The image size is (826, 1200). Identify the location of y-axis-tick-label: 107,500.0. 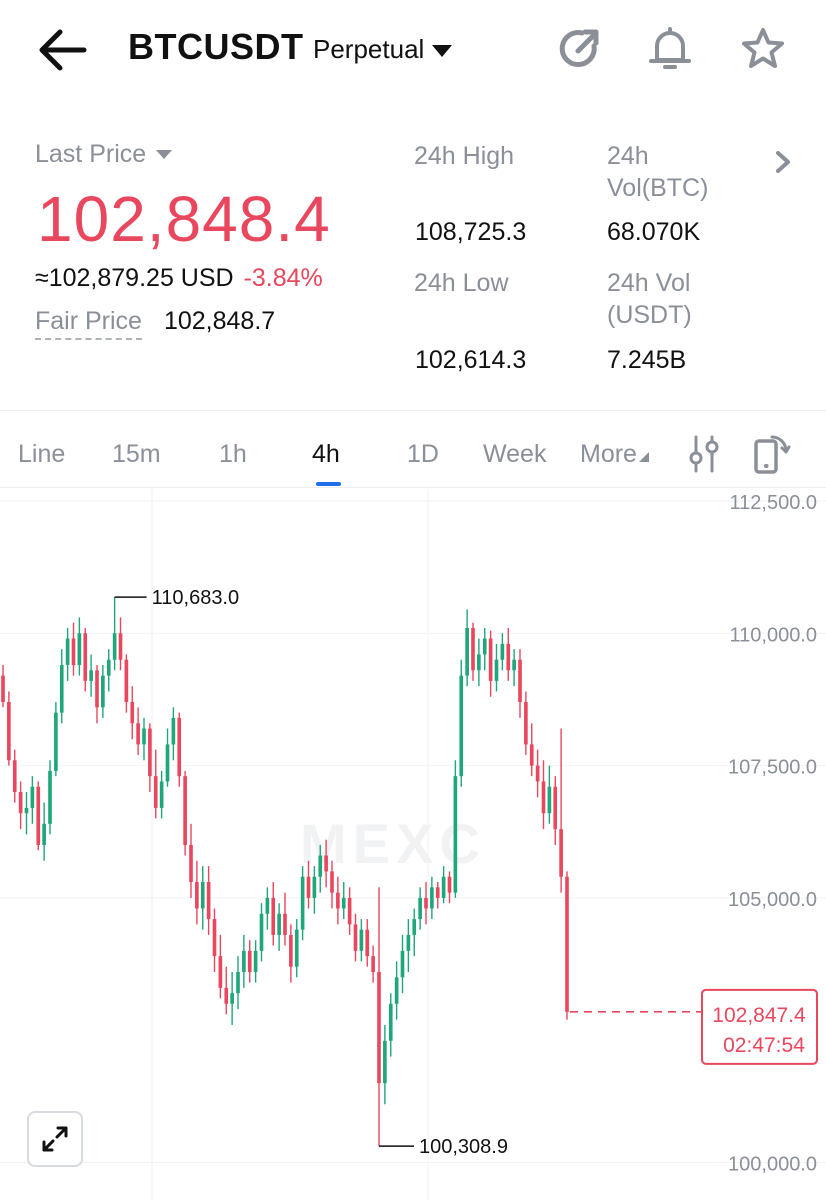
(772, 768).